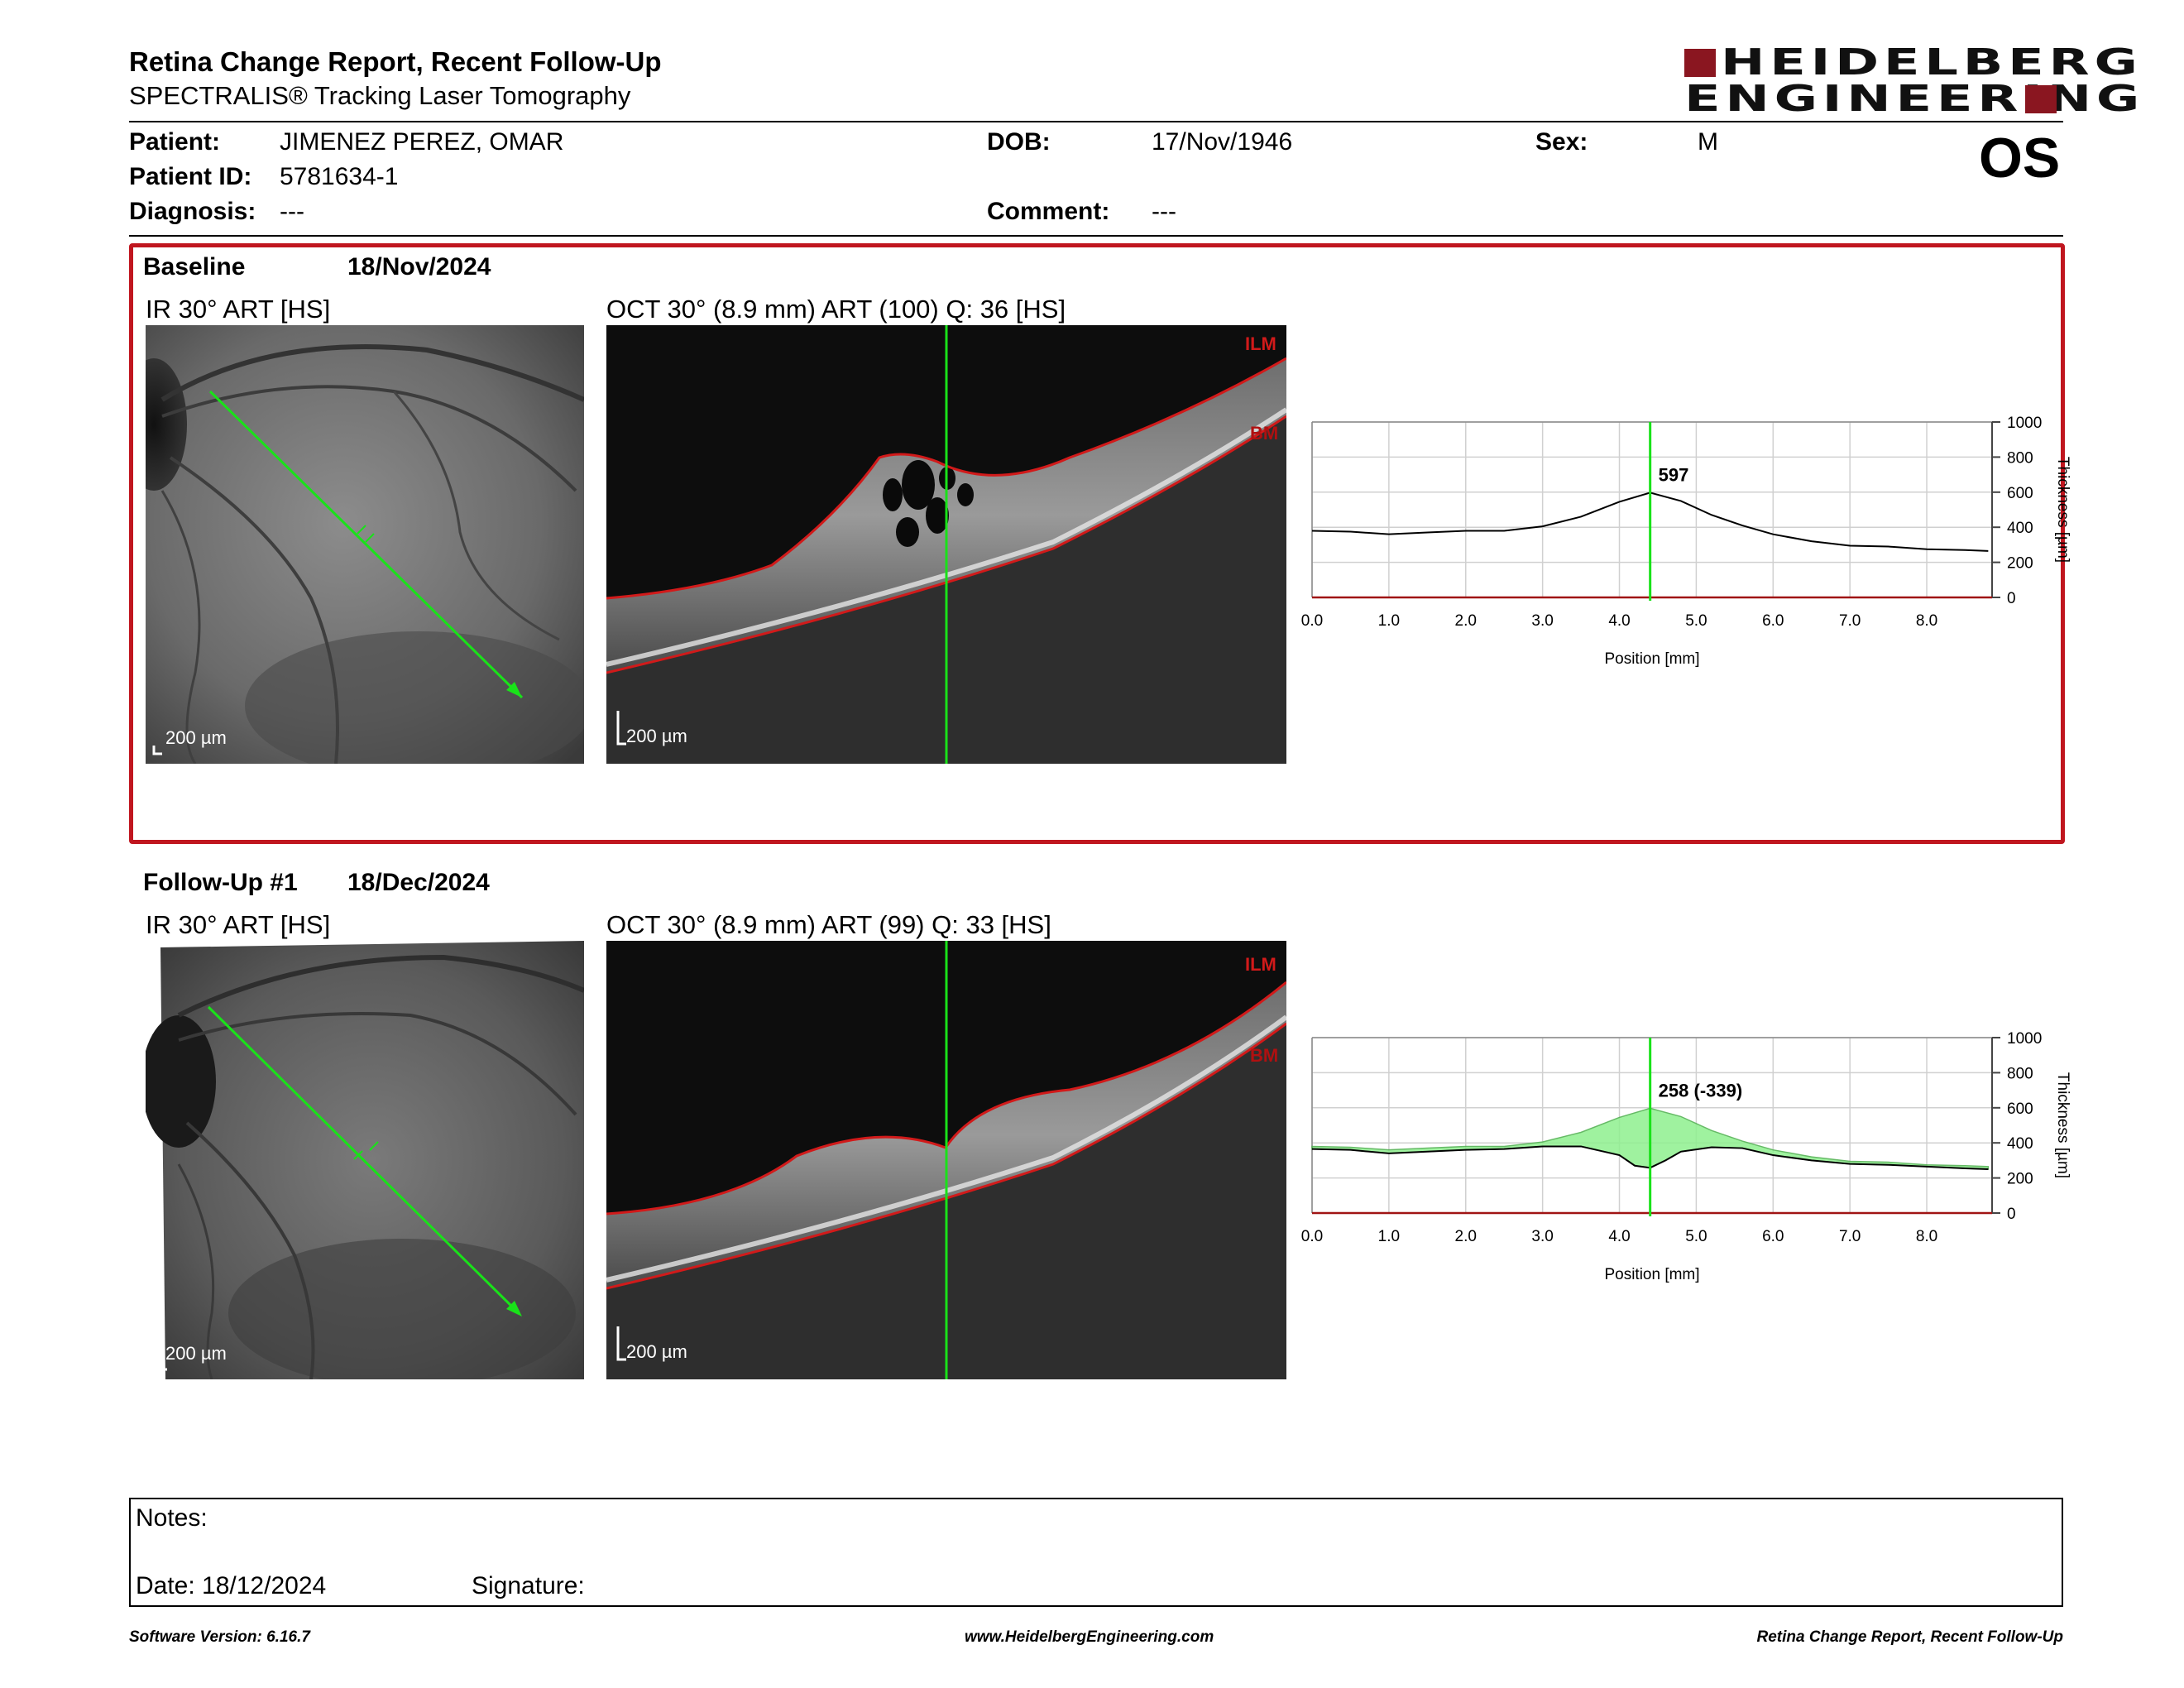 The width and height of the screenshot is (2184, 1688). Describe the element at coordinates (946, 1160) in the screenshot. I see `followup-oct-image: ILM BM 200 µm` at that location.